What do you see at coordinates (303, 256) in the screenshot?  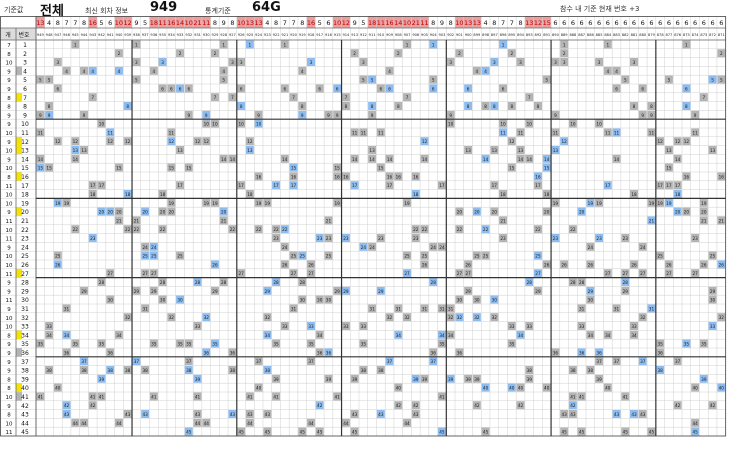 I see `draw-cell-label: 25` at bounding box center [303, 256].